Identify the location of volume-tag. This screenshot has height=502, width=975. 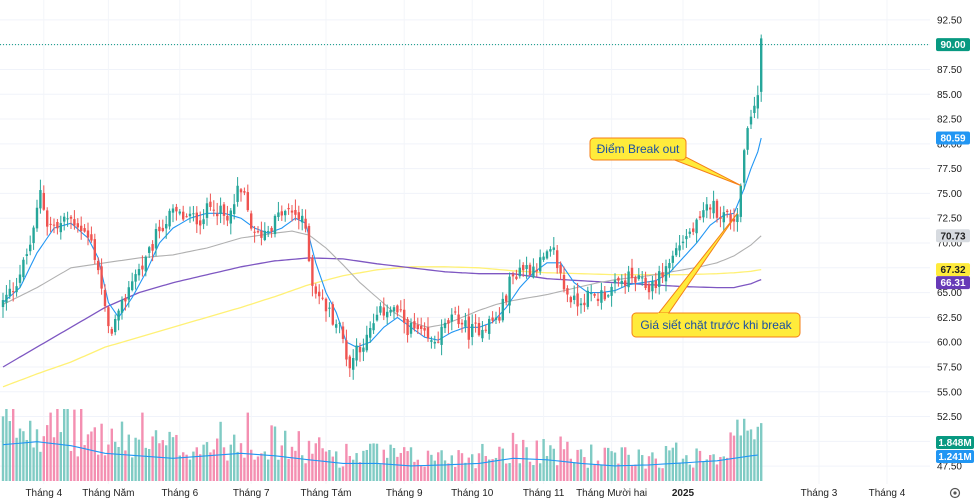
(955, 456).